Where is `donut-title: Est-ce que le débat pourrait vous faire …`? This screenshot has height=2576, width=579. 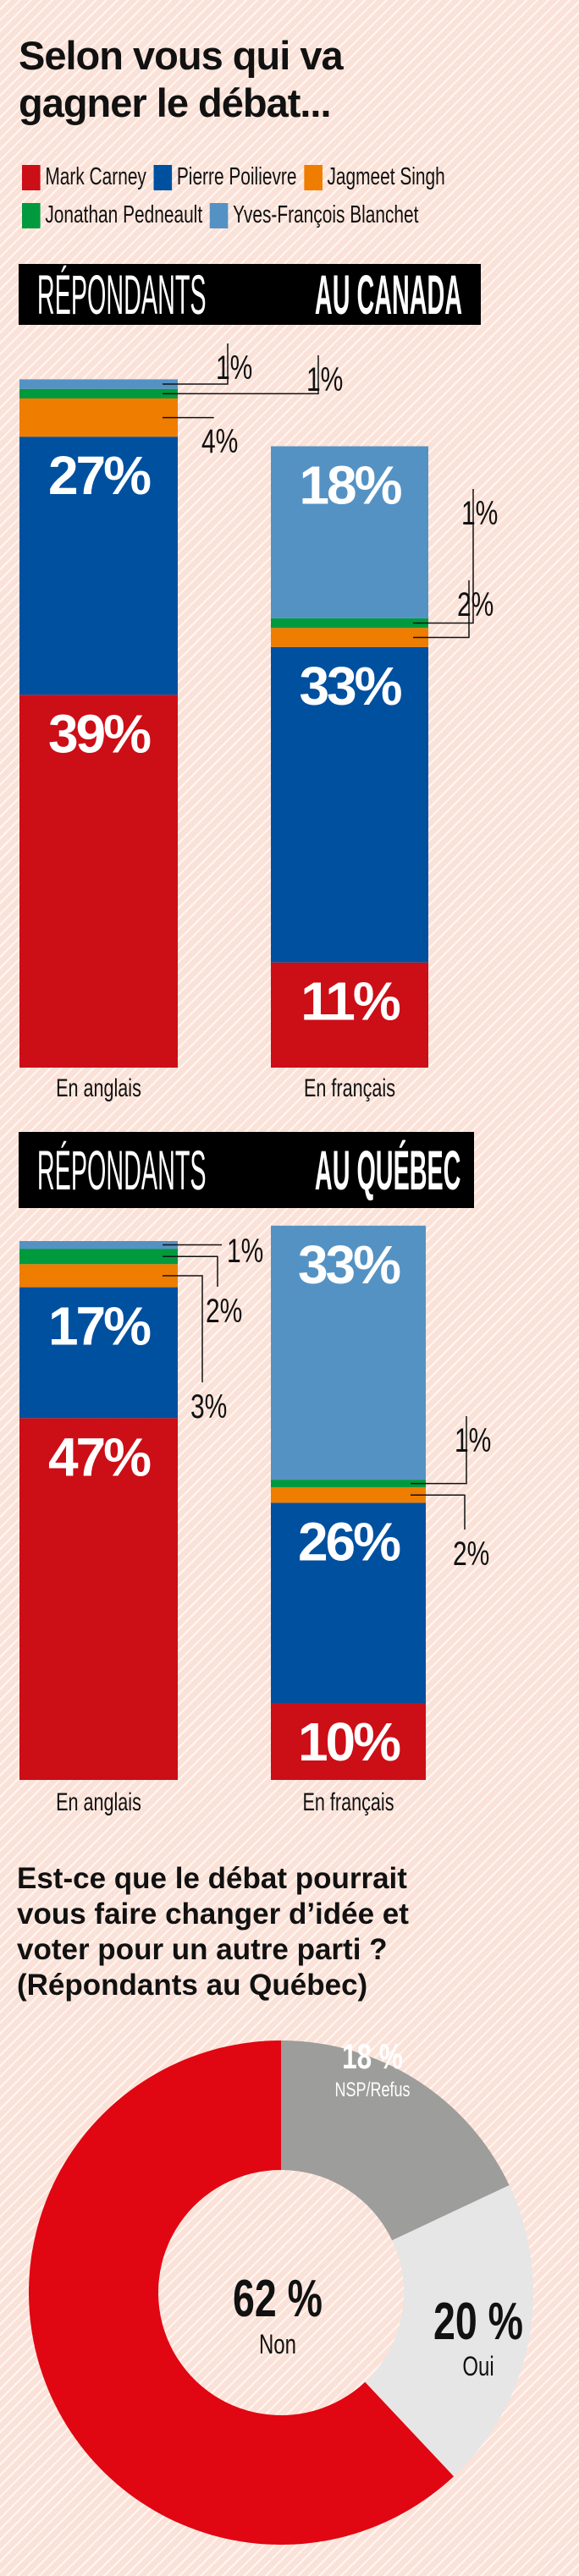
donut-title: Est-ce que le débat pourrait vous faire … is located at coordinates (213, 1932).